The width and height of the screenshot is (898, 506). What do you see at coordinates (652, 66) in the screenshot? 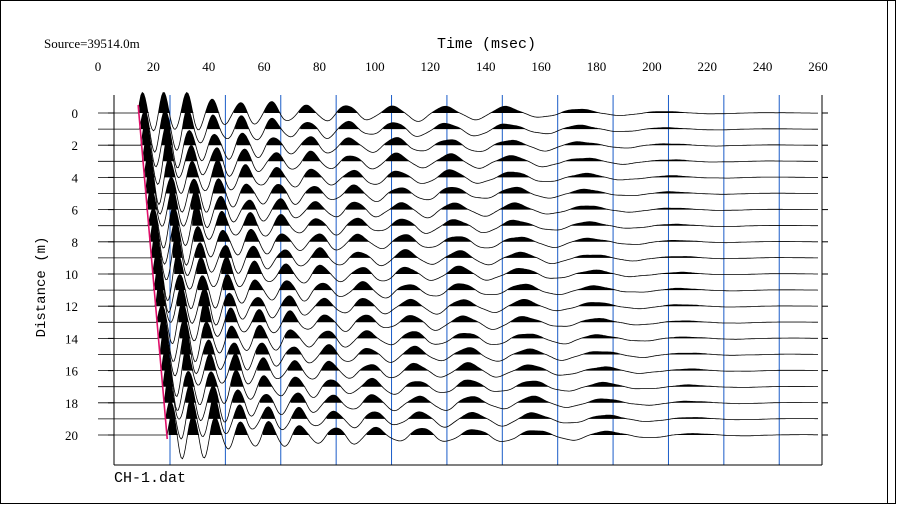
I see `x-tick-label: 200` at bounding box center [652, 66].